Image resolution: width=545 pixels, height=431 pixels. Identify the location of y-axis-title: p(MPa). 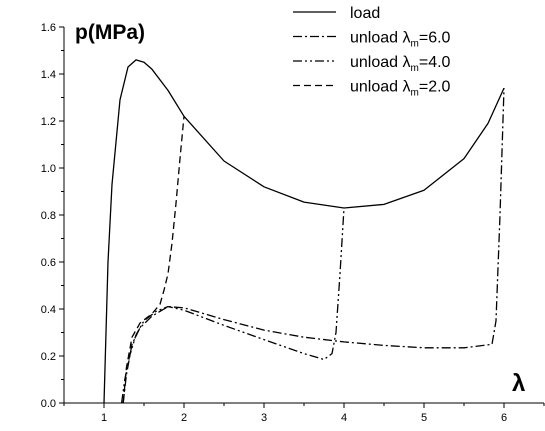
(110, 32).